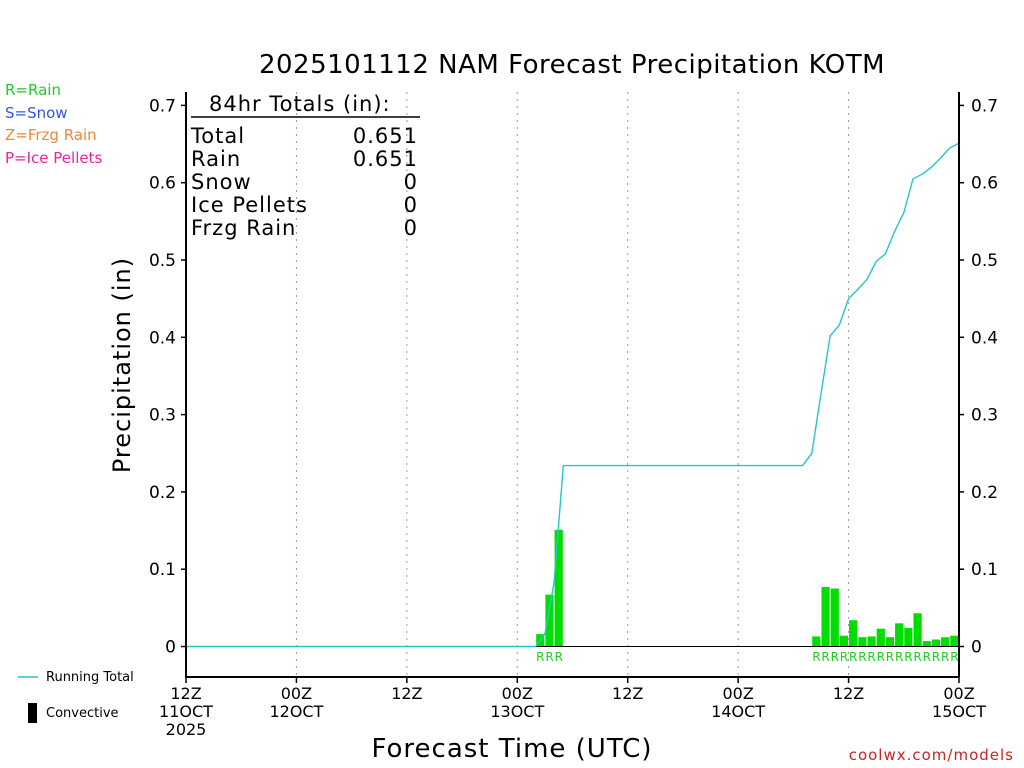  What do you see at coordinates (36, 113) in the screenshot?
I see `legend-snow: S=Snow` at bounding box center [36, 113].